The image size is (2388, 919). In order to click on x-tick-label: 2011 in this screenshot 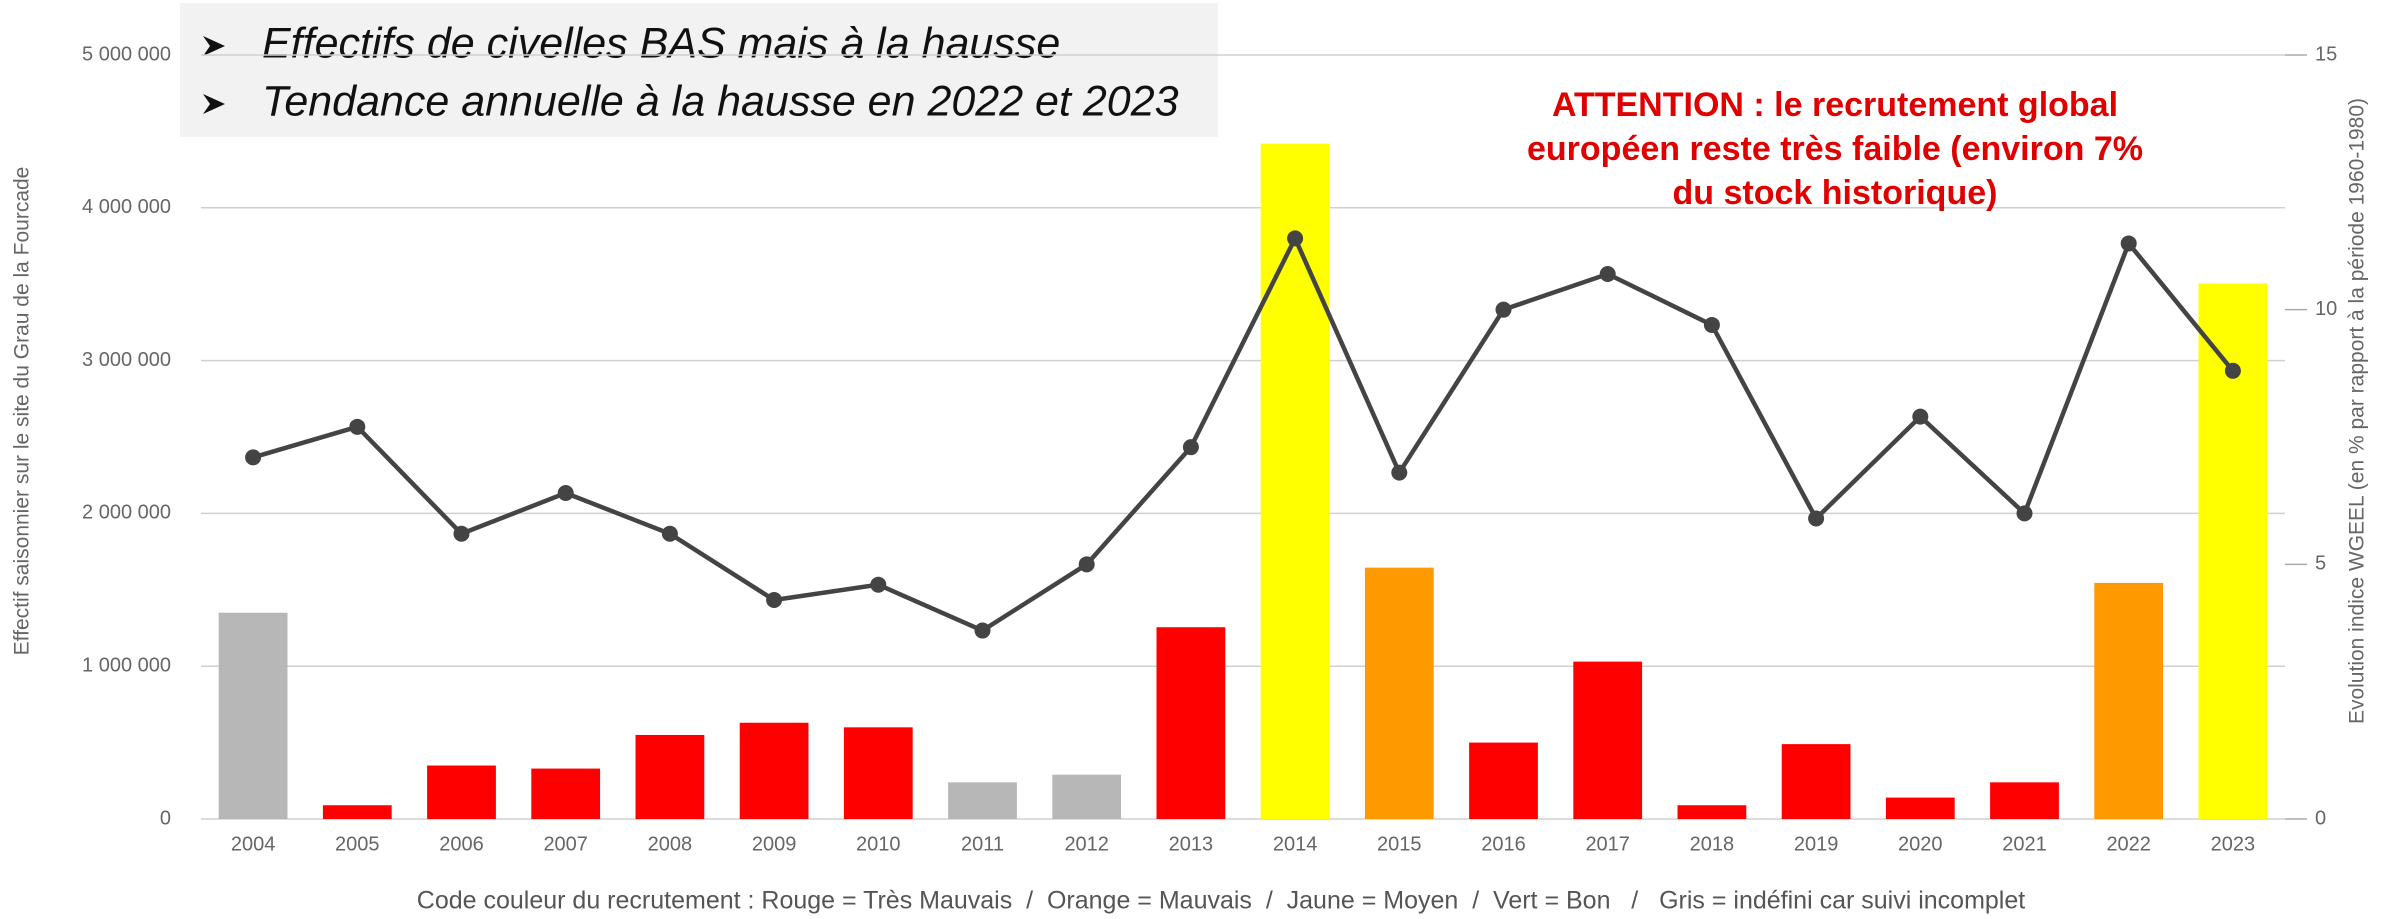, I will do `click(982, 844)`.